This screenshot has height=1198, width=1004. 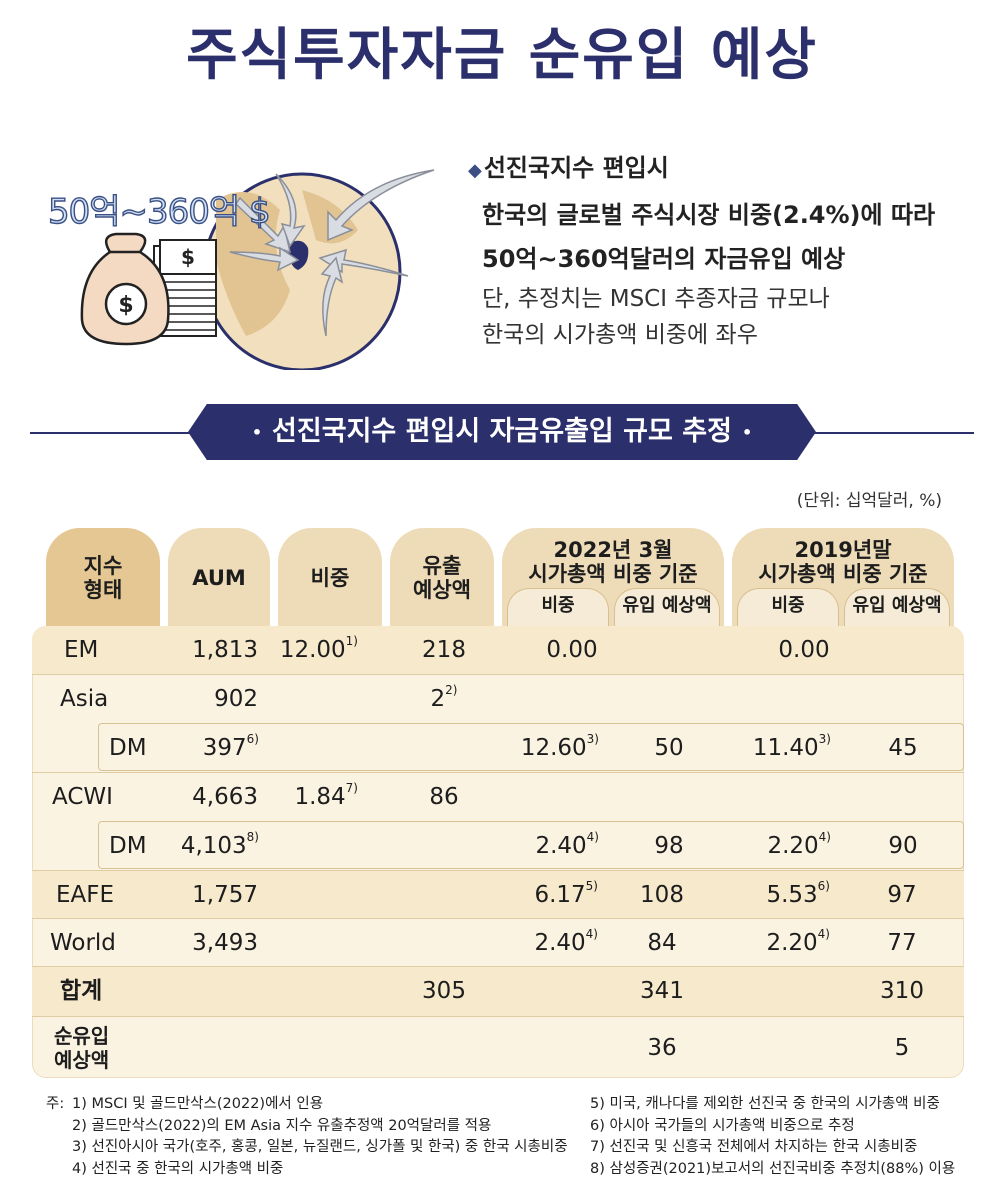 What do you see at coordinates (498, 796) in the screenshot?
I see `table-row: ACWI 4,663 1.847) 86` at bounding box center [498, 796].